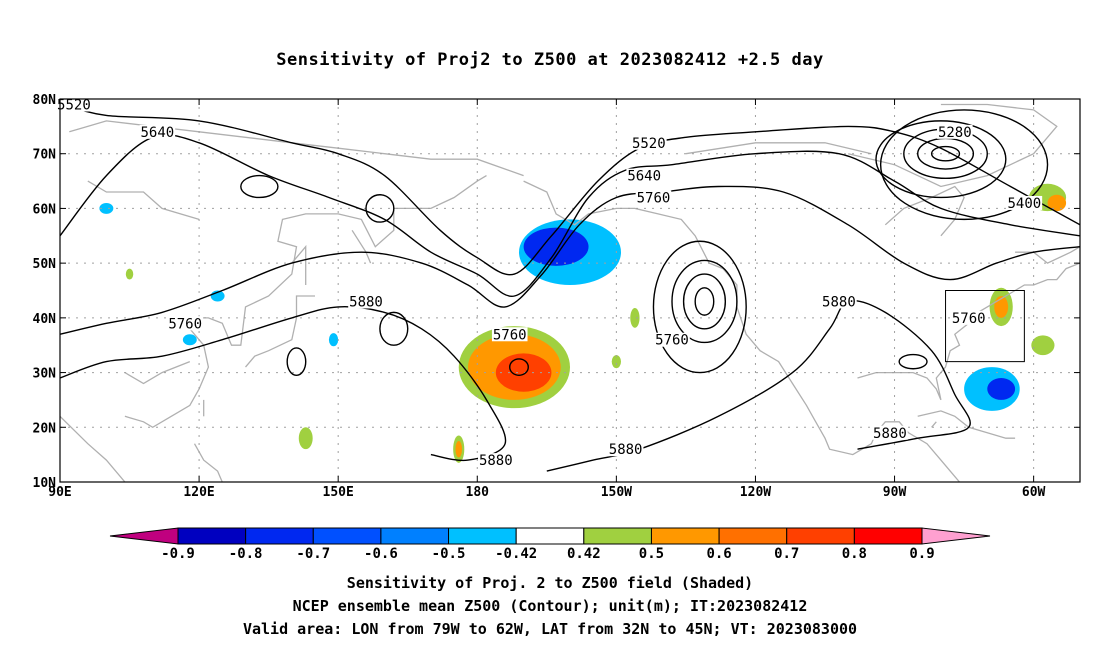 This screenshot has width=1100, height=650. I want to click on contour-label: 5400, so click(1025, 204).